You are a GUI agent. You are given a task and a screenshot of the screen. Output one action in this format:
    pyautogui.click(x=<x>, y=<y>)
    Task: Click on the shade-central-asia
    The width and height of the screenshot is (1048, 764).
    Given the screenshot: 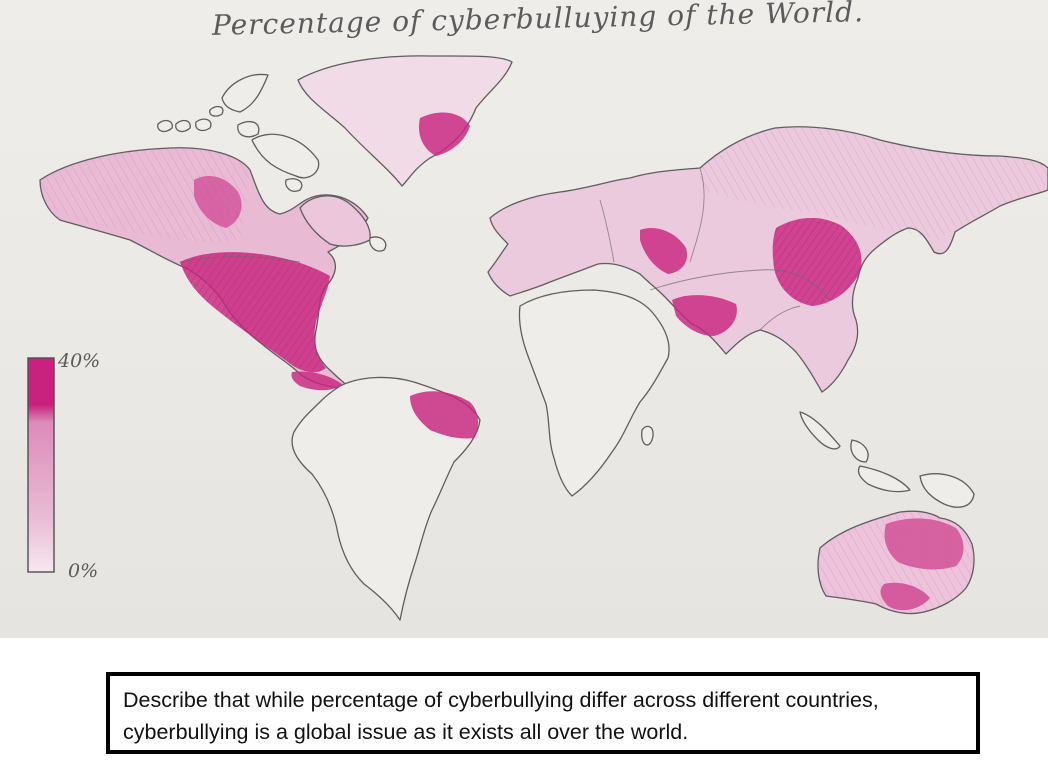 What is the action you would take?
    pyautogui.click(x=664, y=251)
    